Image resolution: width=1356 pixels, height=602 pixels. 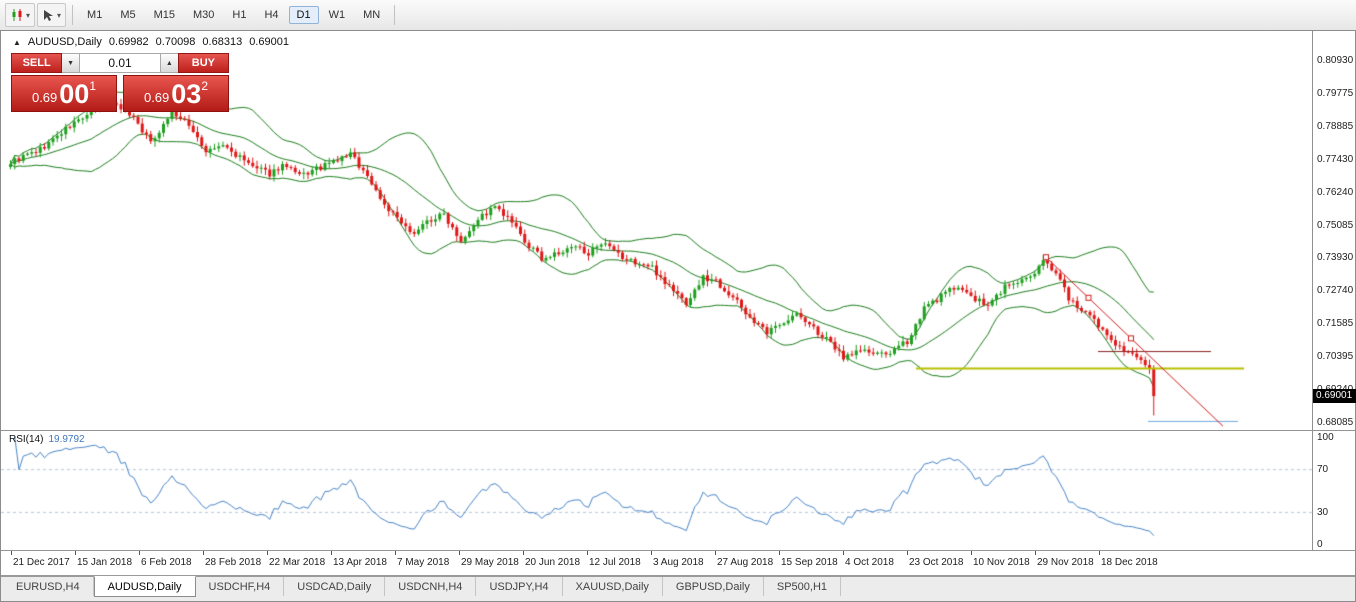 What do you see at coordinates (1335, 324) in the screenshot?
I see `price-axis-label: 0.71585` at bounding box center [1335, 324].